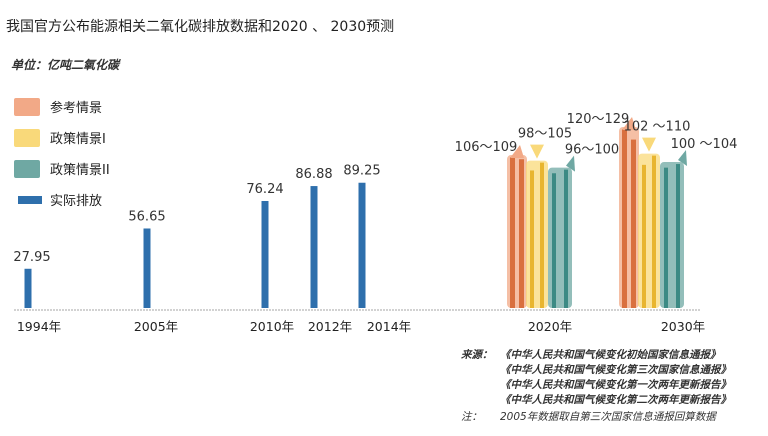 This screenshot has height=436, width=768. What do you see at coordinates (39, 326) in the screenshot?
I see `x-tick-label: 1994年` at bounding box center [39, 326].